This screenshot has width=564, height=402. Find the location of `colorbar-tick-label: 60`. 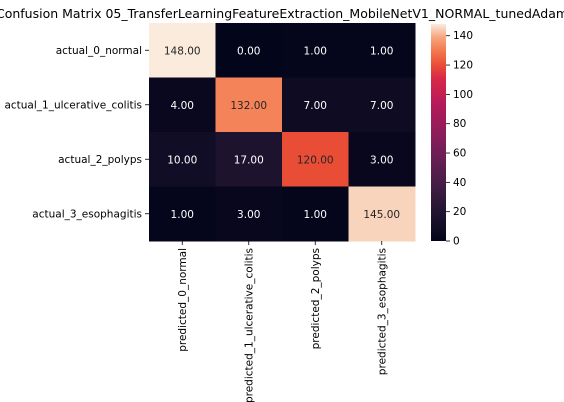

colorbar-tick-label: 60 is located at coordinates (459, 154).